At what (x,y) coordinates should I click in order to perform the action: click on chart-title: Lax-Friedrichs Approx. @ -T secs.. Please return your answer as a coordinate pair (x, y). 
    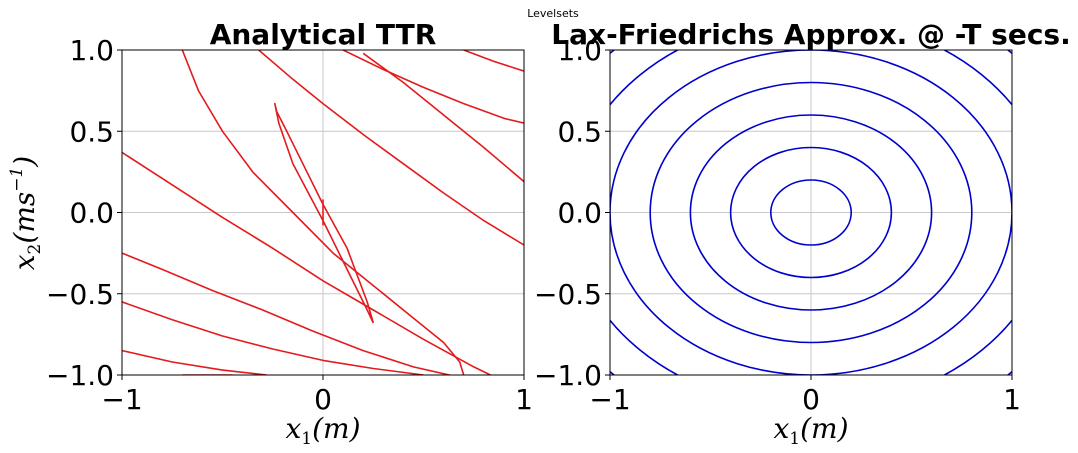
    Looking at the image, I should click on (810, 34).